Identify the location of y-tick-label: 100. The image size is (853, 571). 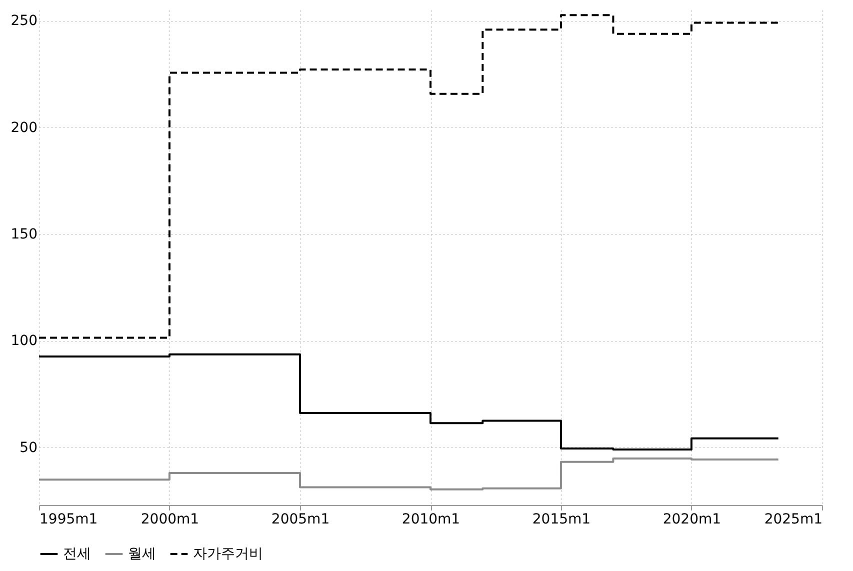
(24, 341).